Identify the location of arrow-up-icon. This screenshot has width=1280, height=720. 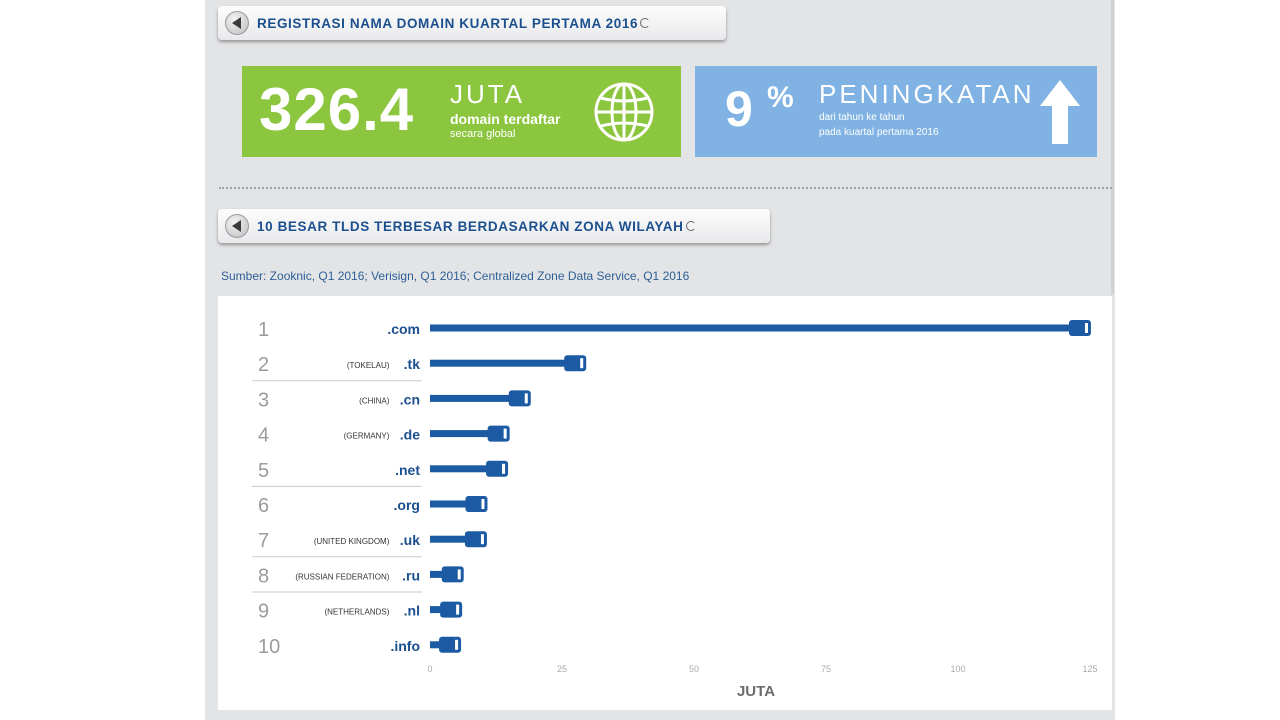
(1060, 112).